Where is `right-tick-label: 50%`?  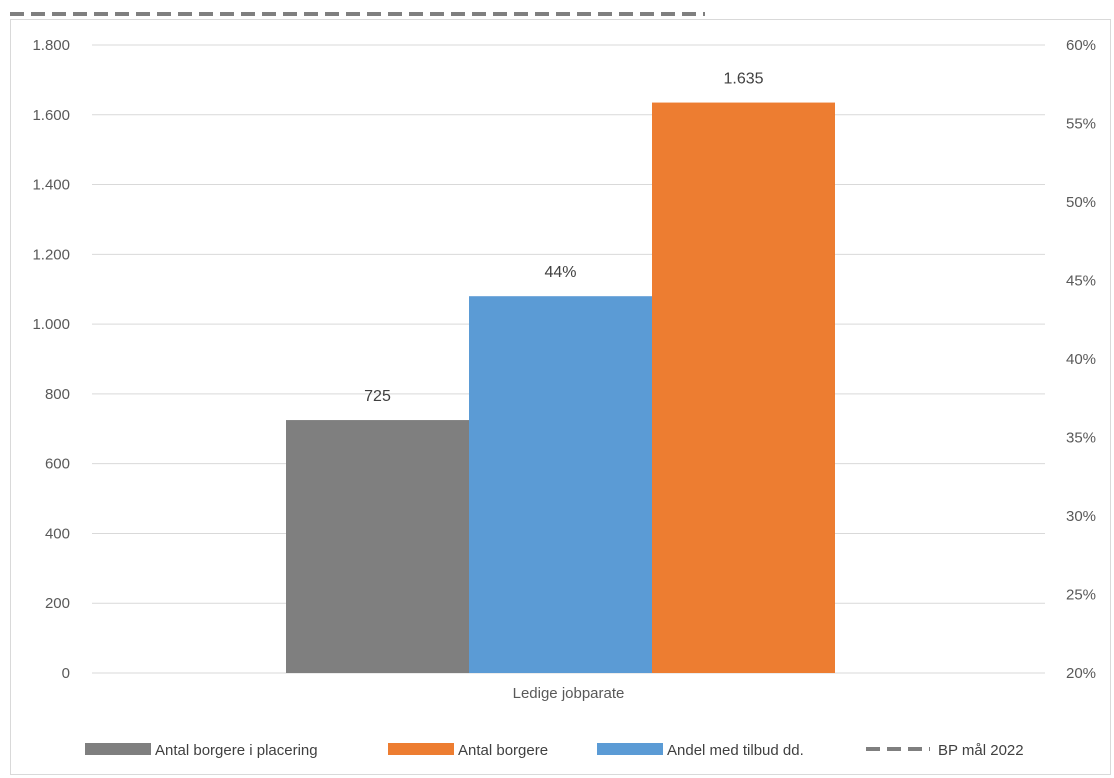
right-tick-label: 50% is located at coordinates (1081, 202).